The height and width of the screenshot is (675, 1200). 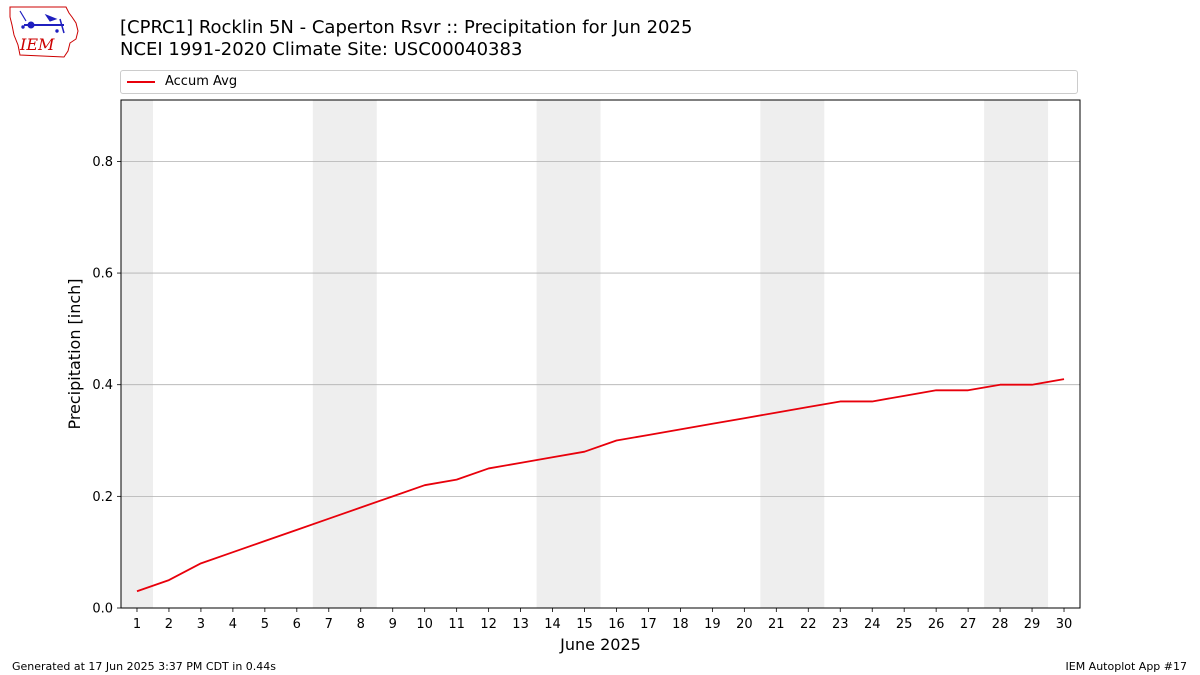 I want to click on iowa-outline-icon, so click(x=44, y=32).